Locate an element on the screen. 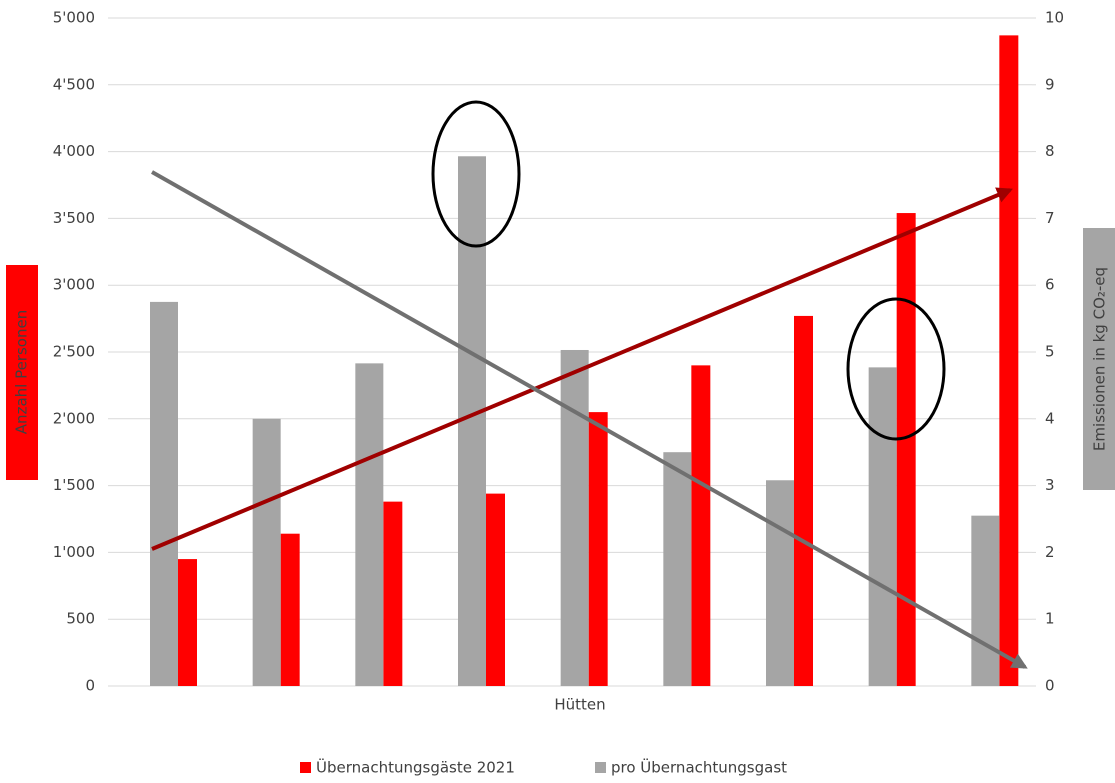  y2-tick-label: 1 is located at coordinates (1050, 619).